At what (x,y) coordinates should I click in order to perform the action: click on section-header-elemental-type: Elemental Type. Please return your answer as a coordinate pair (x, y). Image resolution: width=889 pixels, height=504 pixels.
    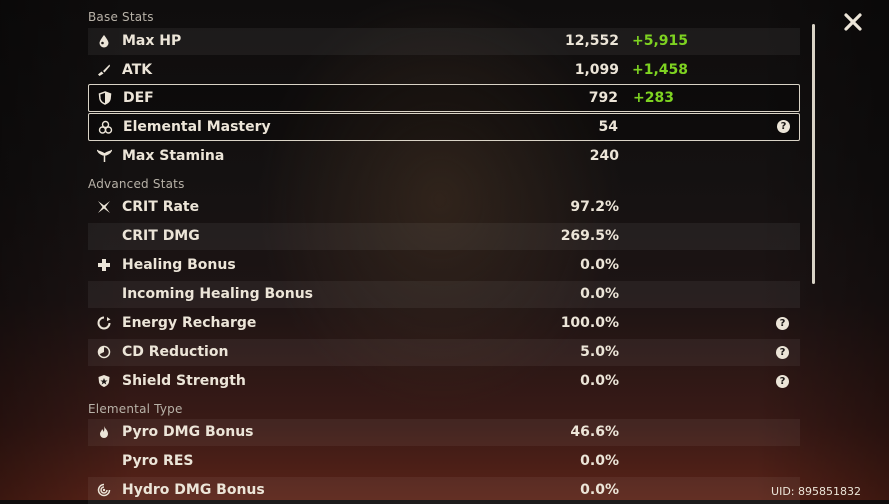
    Looking at the image, I should click on (135, 409).